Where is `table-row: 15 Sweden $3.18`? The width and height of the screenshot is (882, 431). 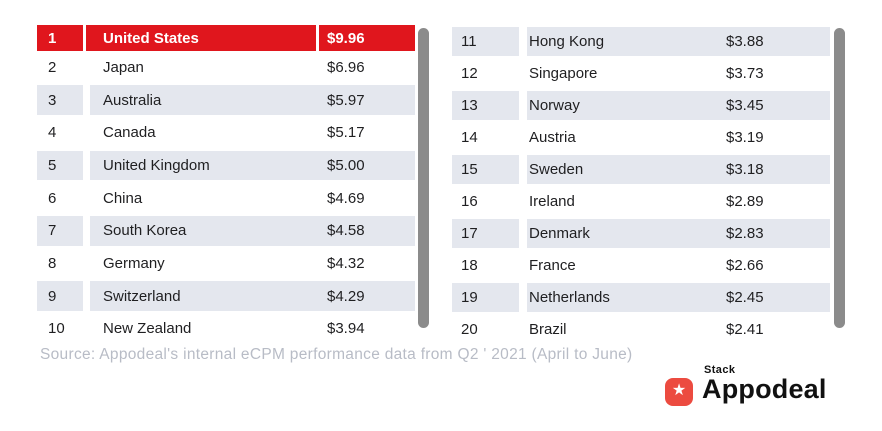
table-row: 15 Sweden $3.18 is located at coordinates (641, 169).